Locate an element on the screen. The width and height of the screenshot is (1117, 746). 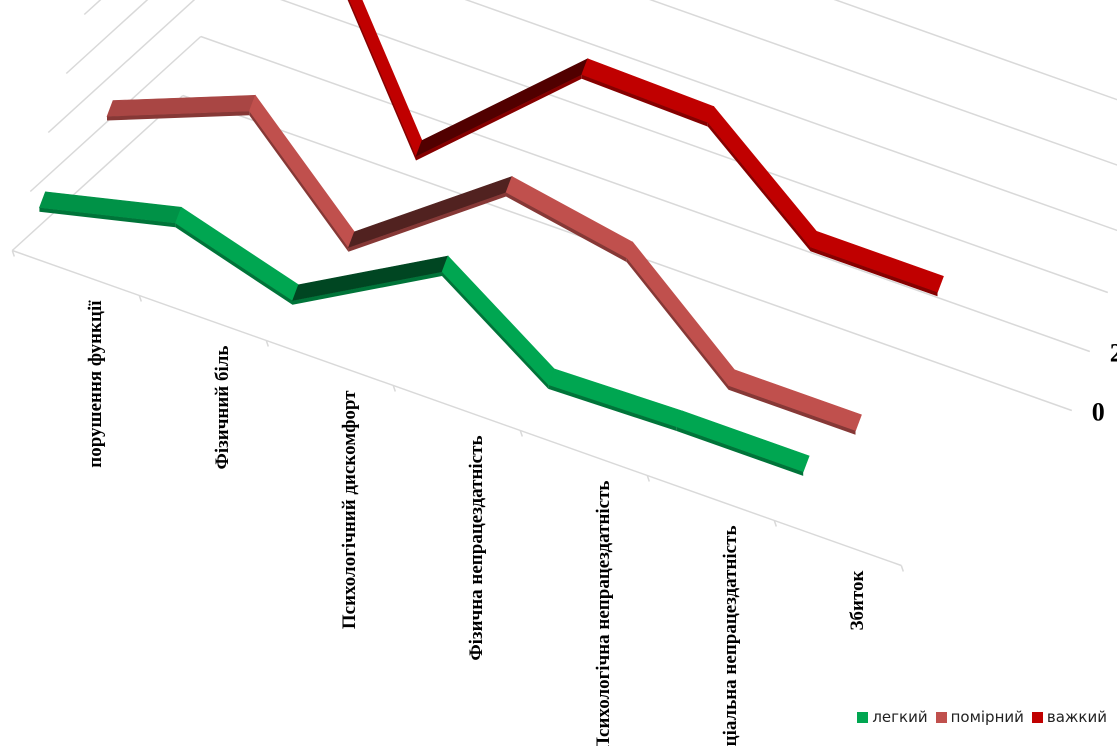
legend-item-light: легкий is located at coordinates (892, 717).